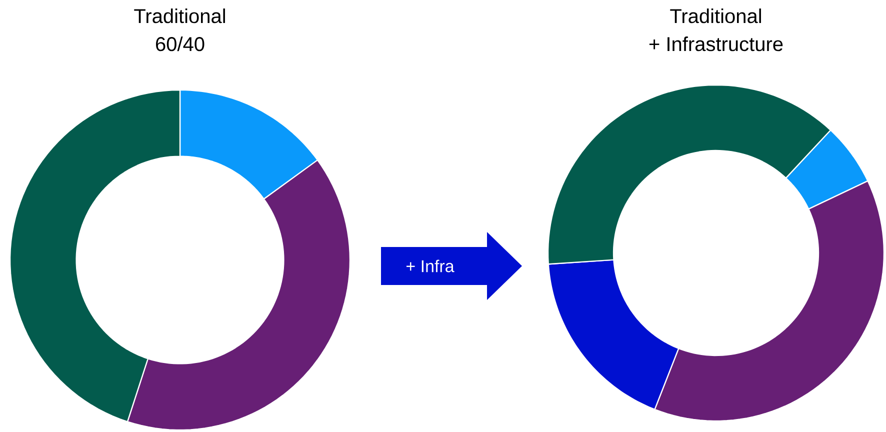 This screenshot has width=886, height=432. What do you see at coordinates (716, 44) in the screenshot?
I see `chart-subtitle: + Infrastructure` at bounding box center [716, 44].